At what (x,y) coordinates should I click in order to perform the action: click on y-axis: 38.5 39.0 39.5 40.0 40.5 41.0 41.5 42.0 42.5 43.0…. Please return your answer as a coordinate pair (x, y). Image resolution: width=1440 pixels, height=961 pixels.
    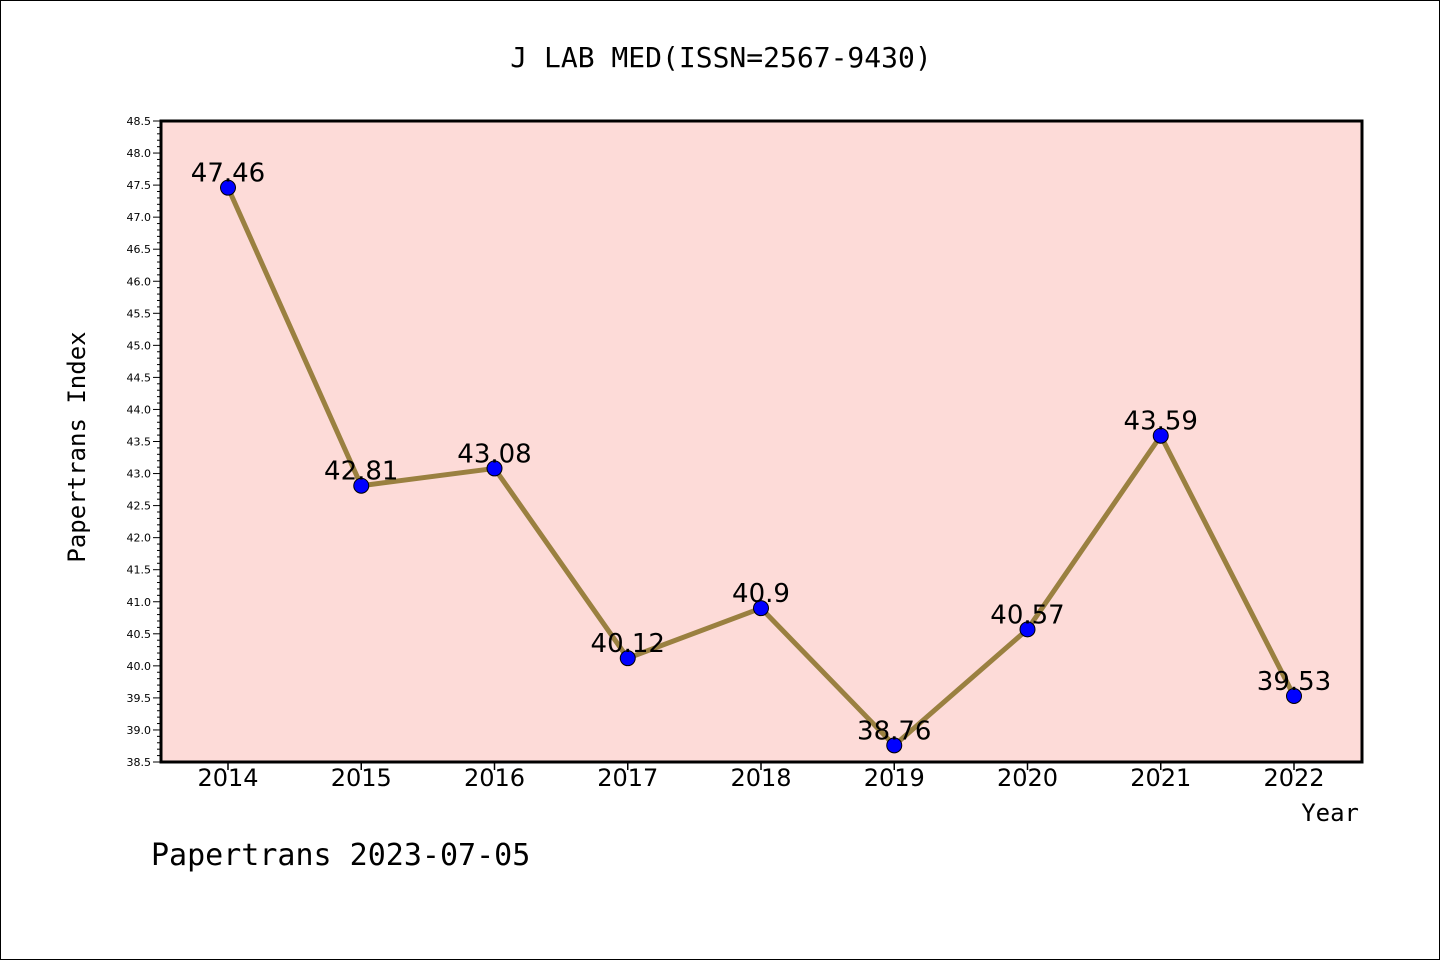
    Looking at the image, I should click on (144, 442).